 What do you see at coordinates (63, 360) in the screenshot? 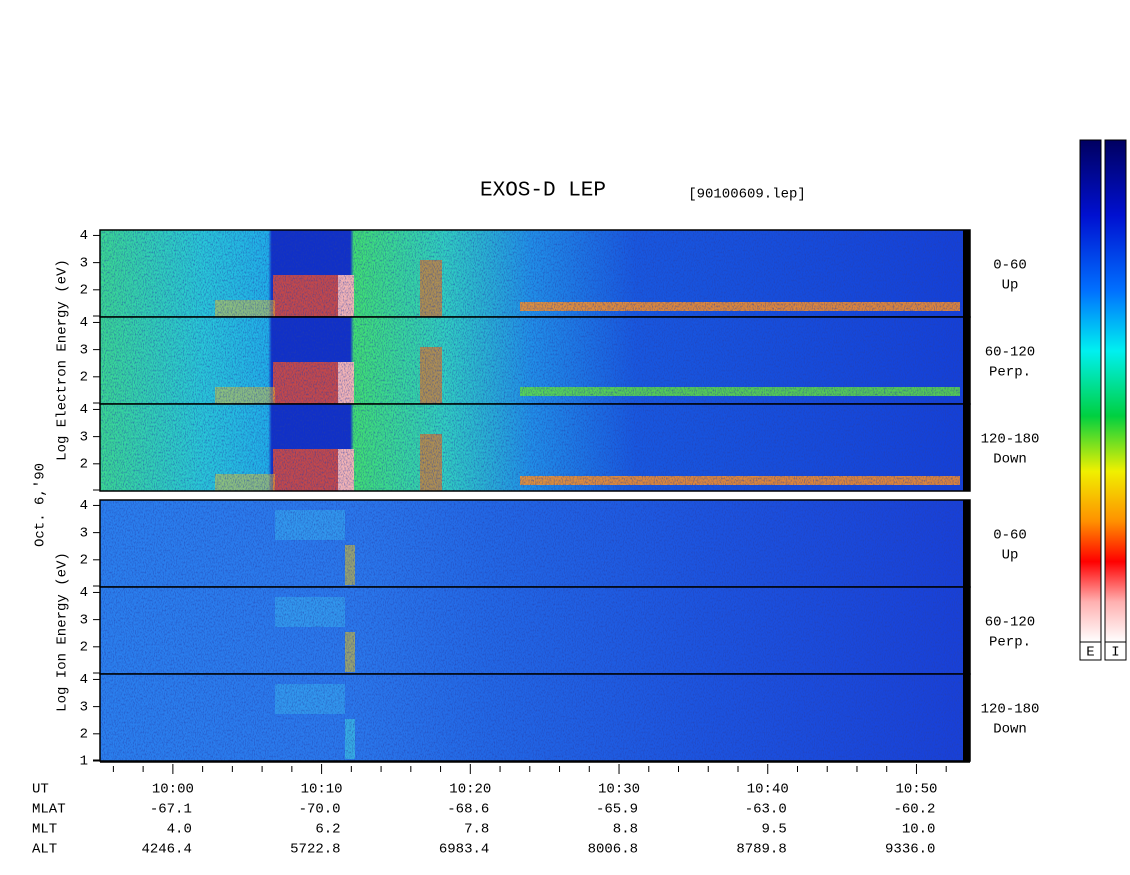
I see `y-axis-label: Log Electron Energy (eV)` at bounding box center [63, 360].